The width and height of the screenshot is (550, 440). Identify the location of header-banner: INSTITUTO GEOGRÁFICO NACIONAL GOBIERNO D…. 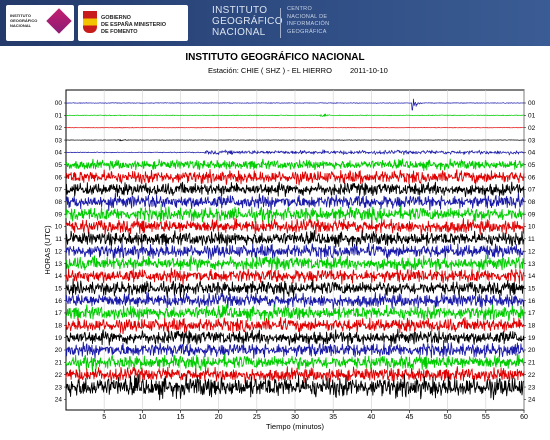
(275, 23).